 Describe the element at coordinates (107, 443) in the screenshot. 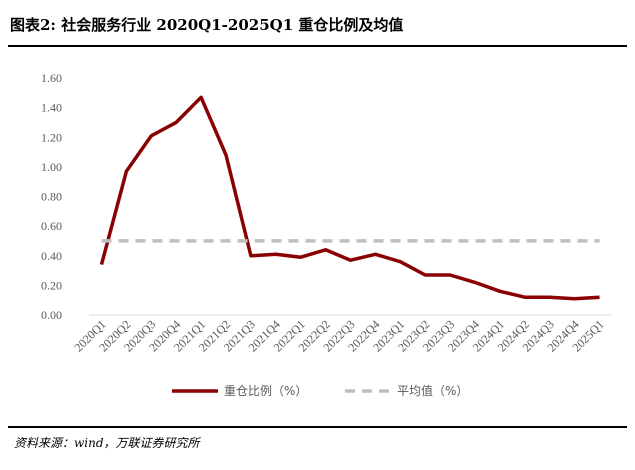

I see `source-note: 资料来源：wind，万联证券研究所` at that location.